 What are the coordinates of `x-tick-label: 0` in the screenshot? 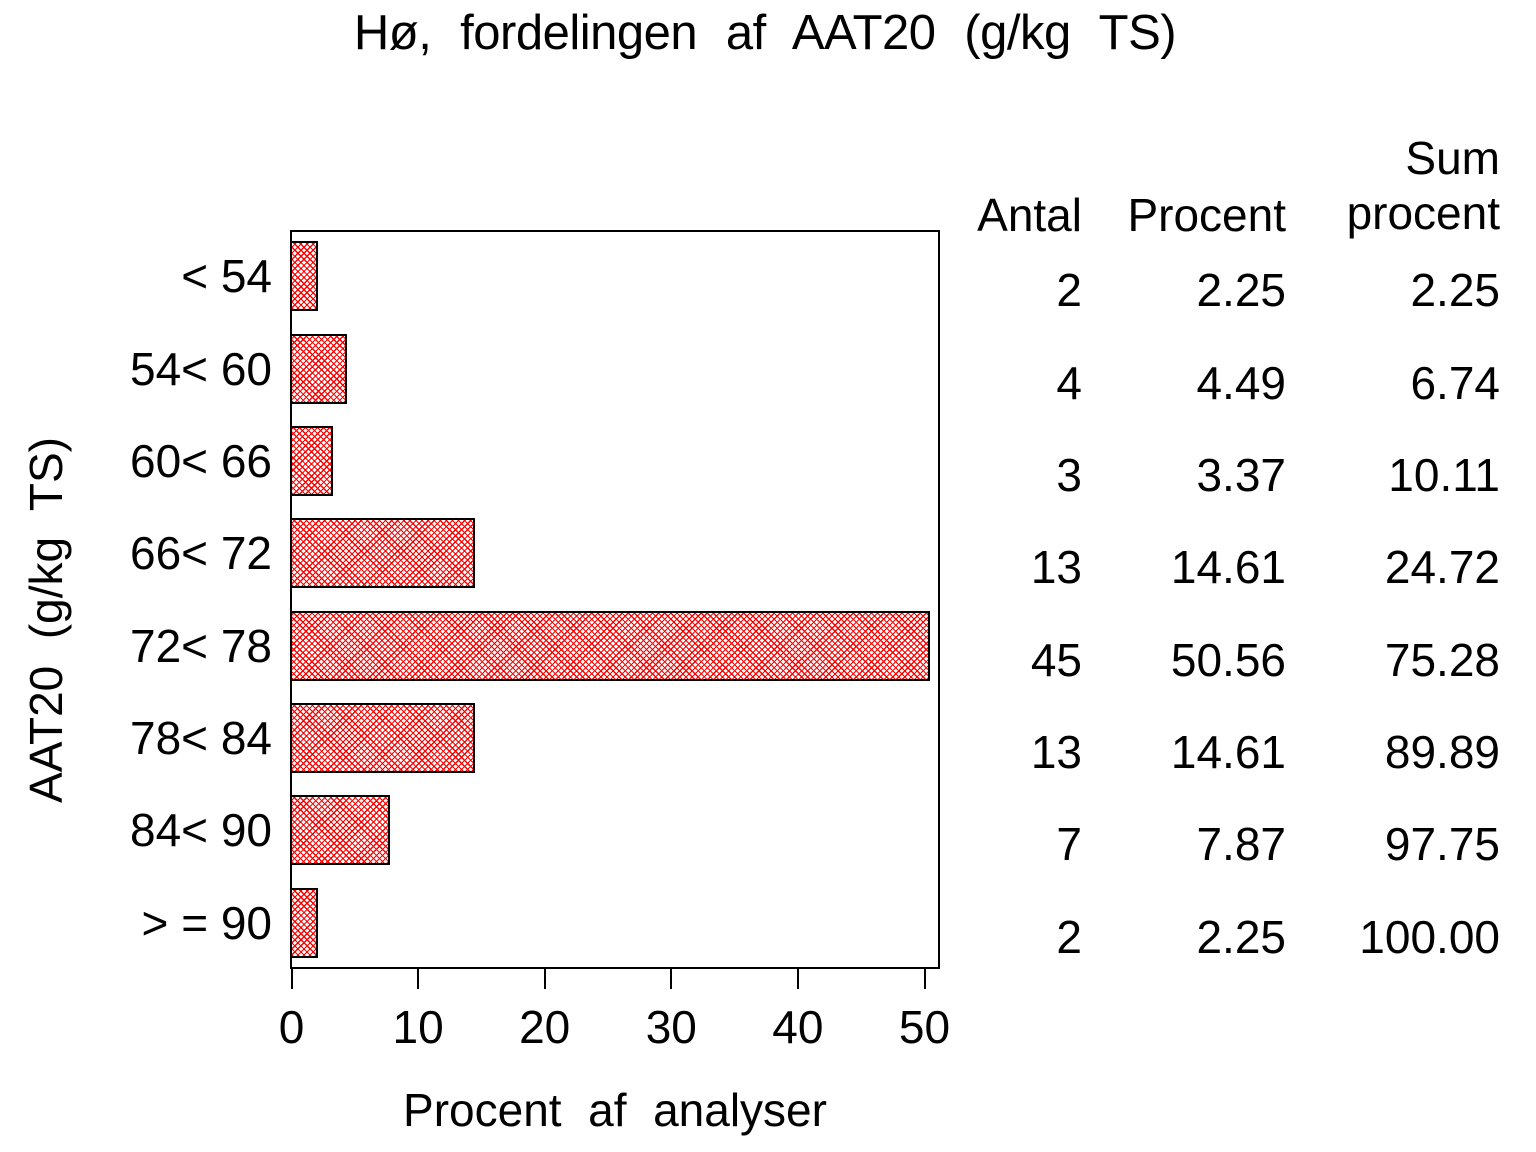 It's located at (291, 1027).